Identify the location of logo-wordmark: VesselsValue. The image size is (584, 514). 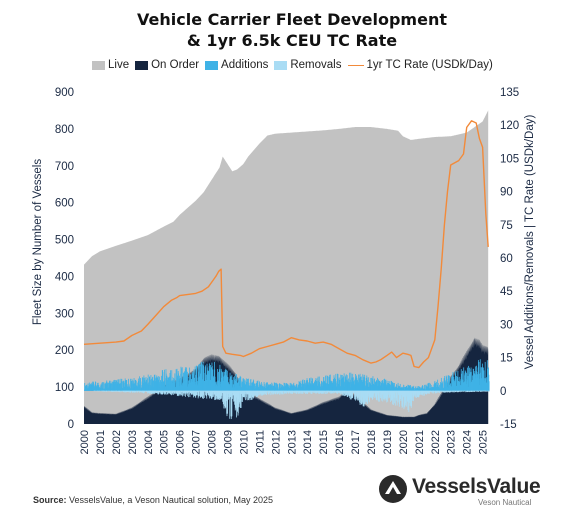
(476, 486).